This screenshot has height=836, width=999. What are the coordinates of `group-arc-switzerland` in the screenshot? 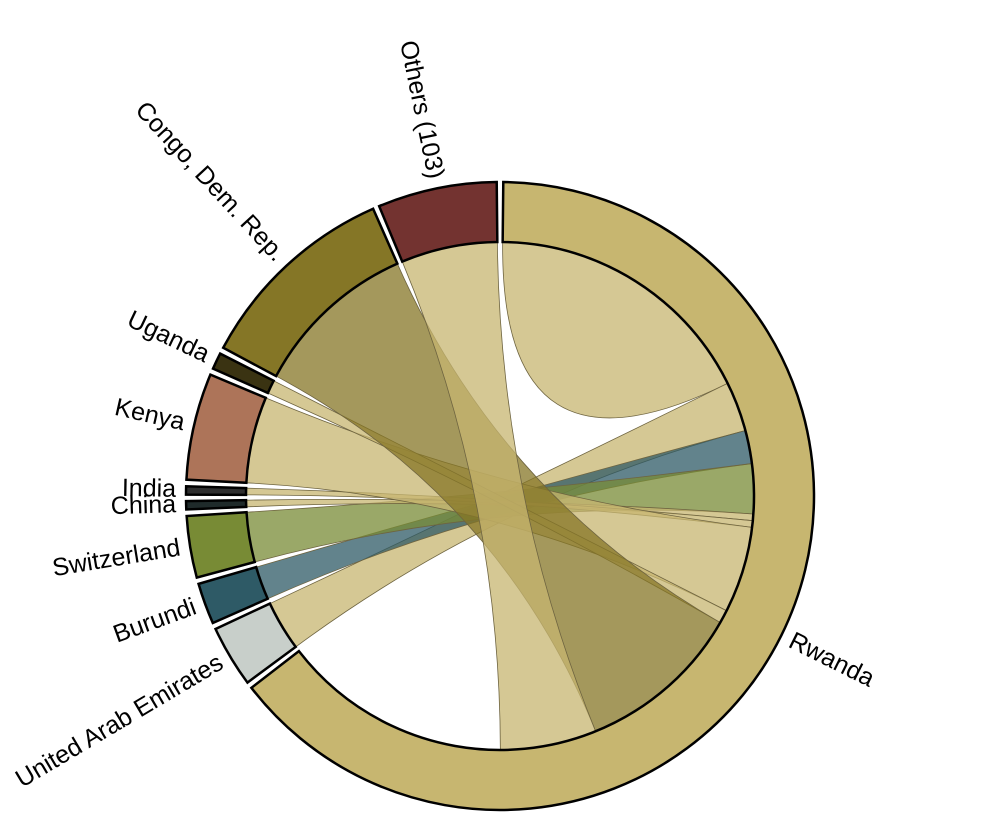 It's located at (221, 545).